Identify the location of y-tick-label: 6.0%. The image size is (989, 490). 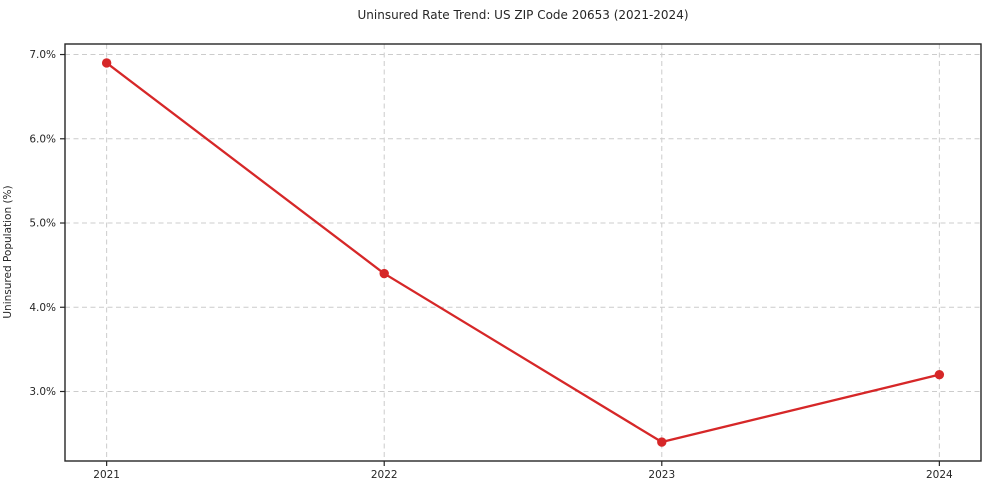
(42, 139).